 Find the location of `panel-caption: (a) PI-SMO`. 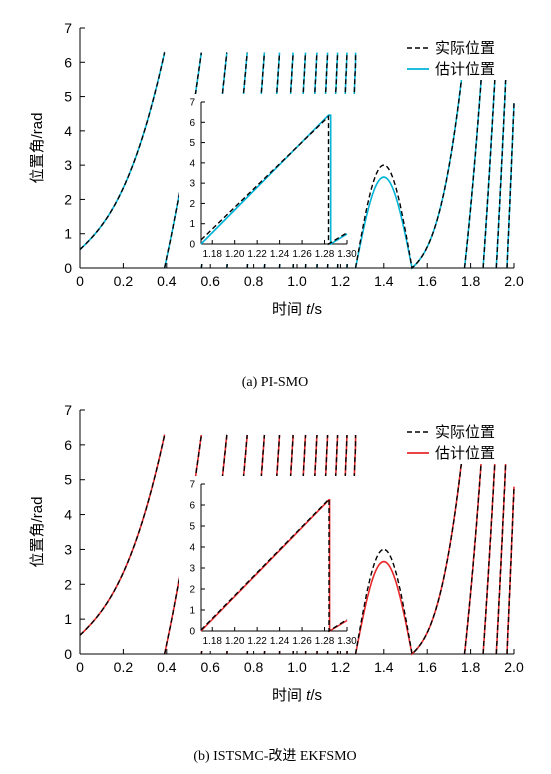

panel-caption: (a) PI-SMO is located at coordinates (275, 382).